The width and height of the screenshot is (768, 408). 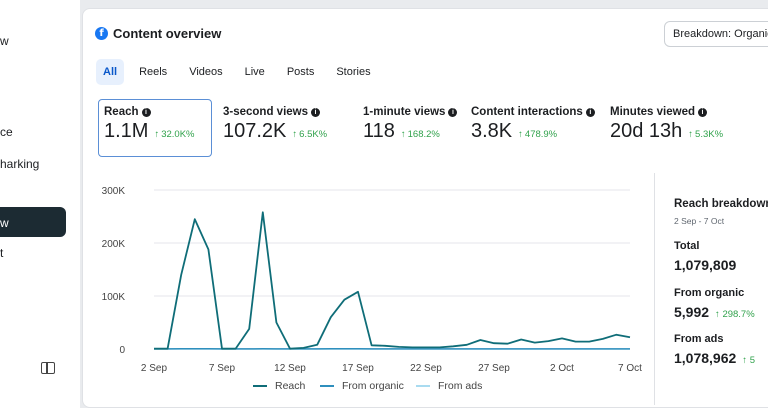 I want to click on y-tick-label: 100K, so click(x=114, y=297).